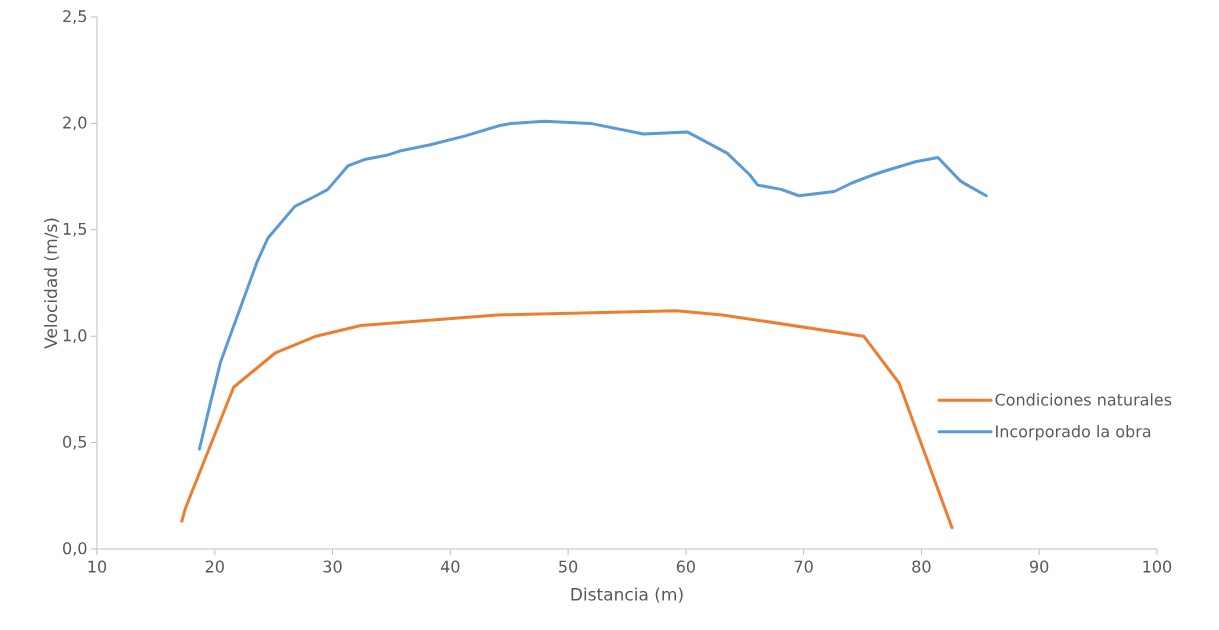 This screenshot has height=630, width=1219. What do you see at coordinates (51, 283) in the screenshot?
I see `y-axis-title: Velocidad (m/s)` at bounding box center [51, 283].